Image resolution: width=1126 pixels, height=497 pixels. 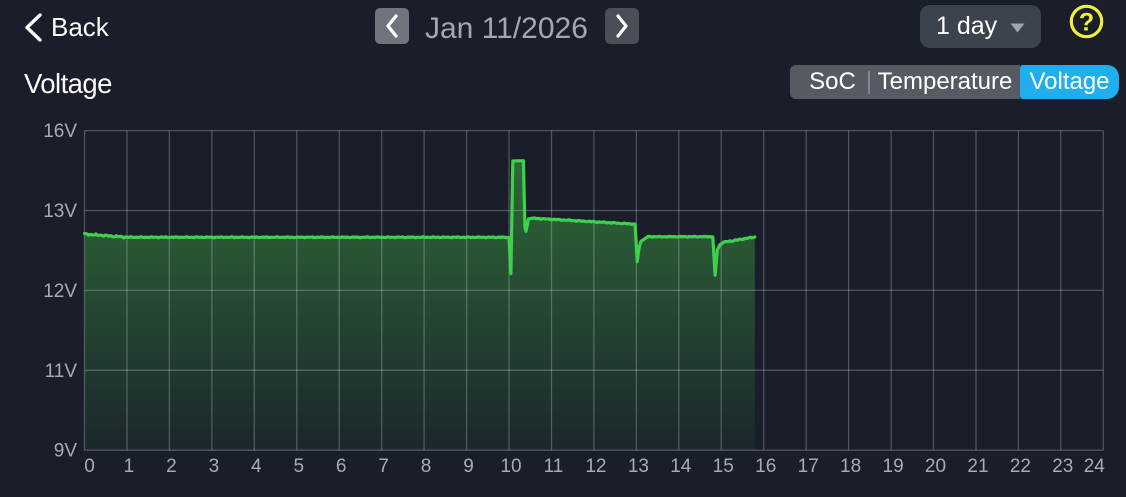 What do you see at coordinates (256, 466) in the screenshot?
I see `svg-text: 4` at bounding box center [256, 466].